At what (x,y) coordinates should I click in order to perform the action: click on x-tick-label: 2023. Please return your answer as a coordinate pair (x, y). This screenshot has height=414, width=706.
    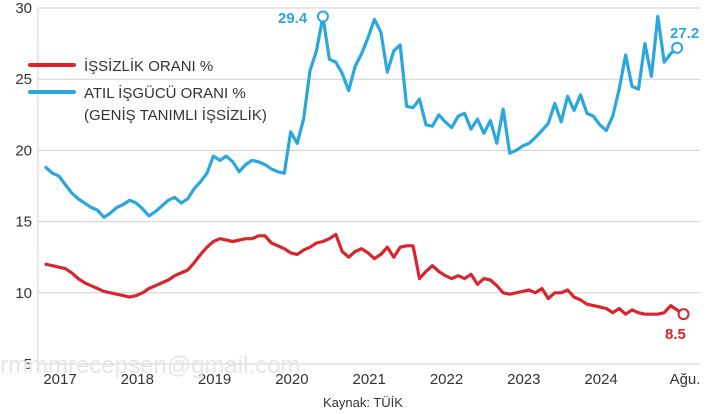
    Looking at the image, I should click on (523, 379).